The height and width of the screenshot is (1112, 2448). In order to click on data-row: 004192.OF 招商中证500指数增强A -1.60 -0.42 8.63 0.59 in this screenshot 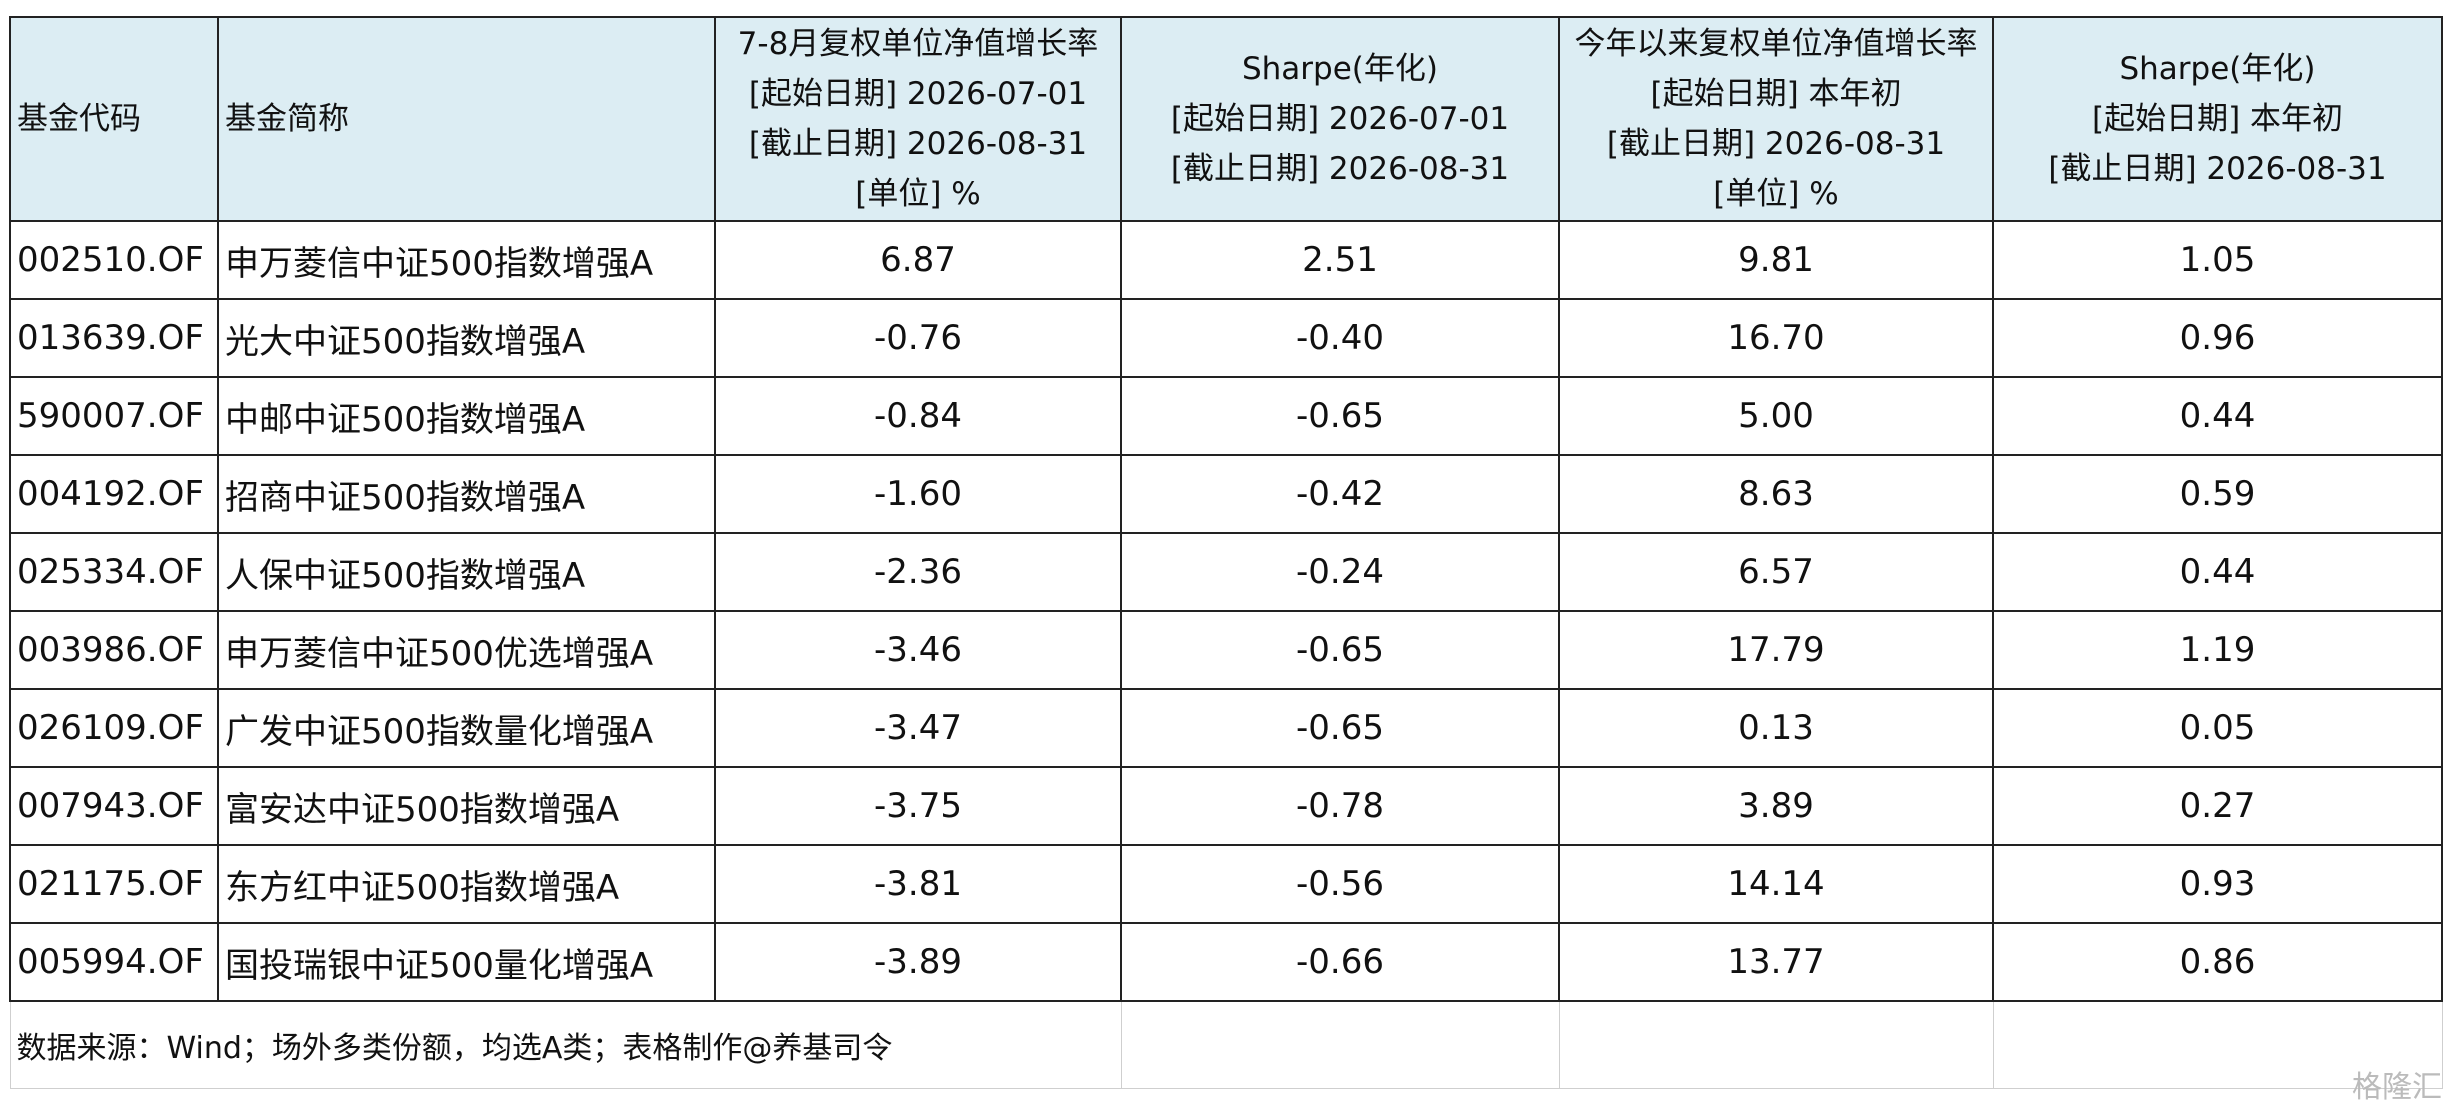, I will do `click(1226, 494)`.